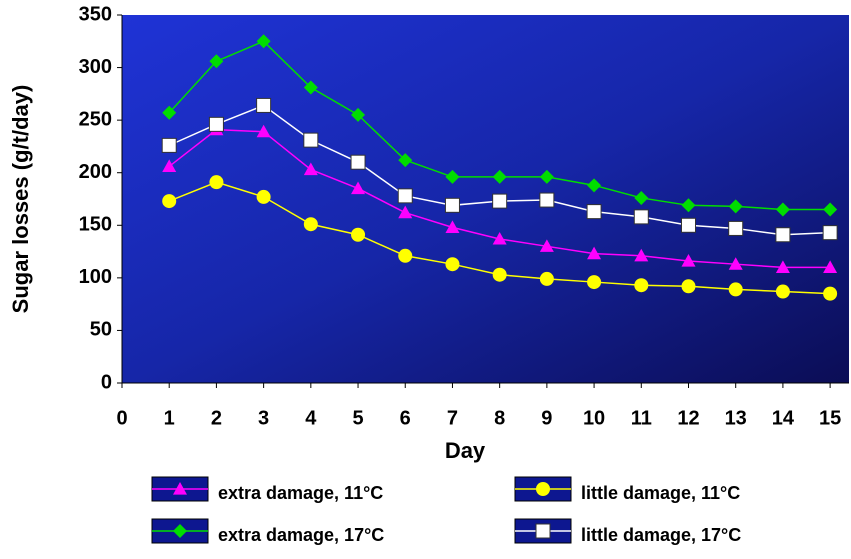 The image size is (851, 559). I want to click on y-tick-label: 200, so click(95, 172).